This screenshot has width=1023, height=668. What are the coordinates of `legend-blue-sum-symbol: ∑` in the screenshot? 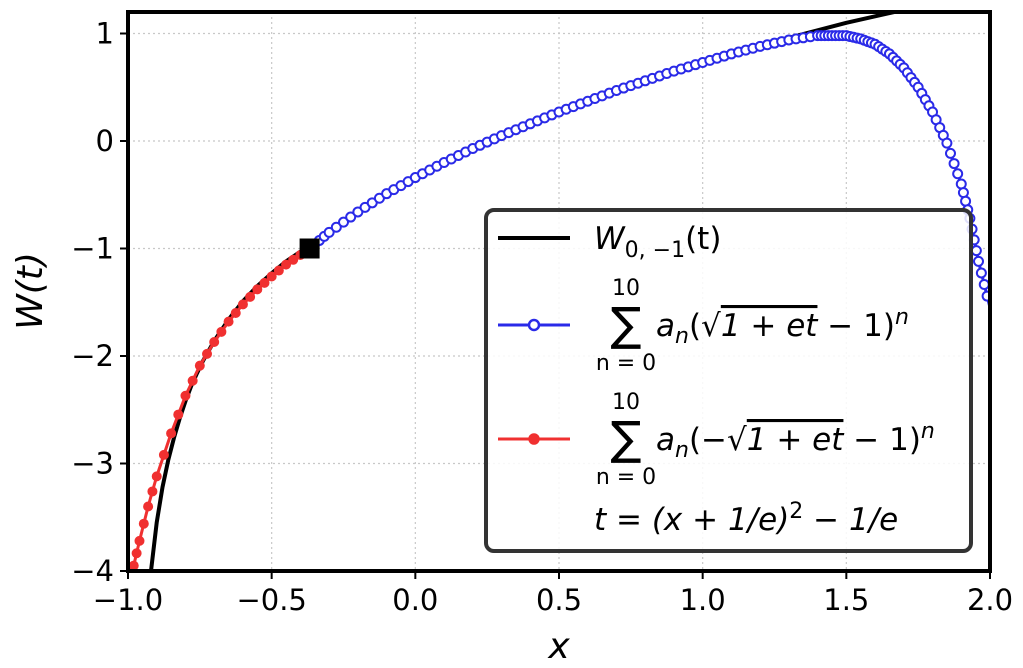 It's located at (626, 324).